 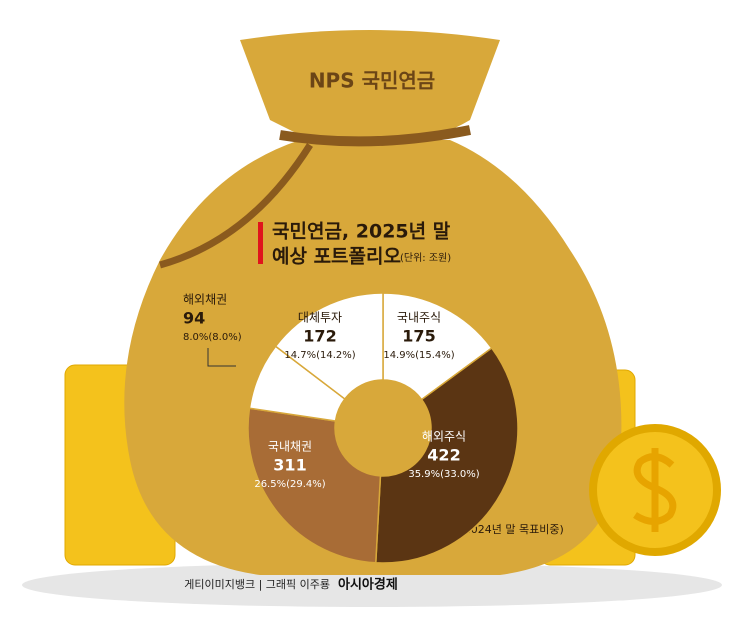 I want to click on title-bar, so click(x=260, y=243).